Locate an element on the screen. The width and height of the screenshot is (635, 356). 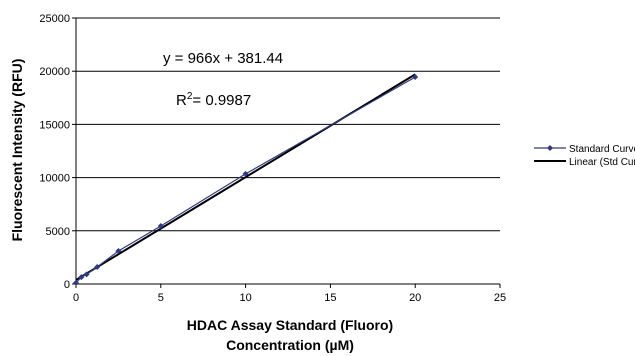
y-tick-label: 15000 is located at coordinates (54, 125).